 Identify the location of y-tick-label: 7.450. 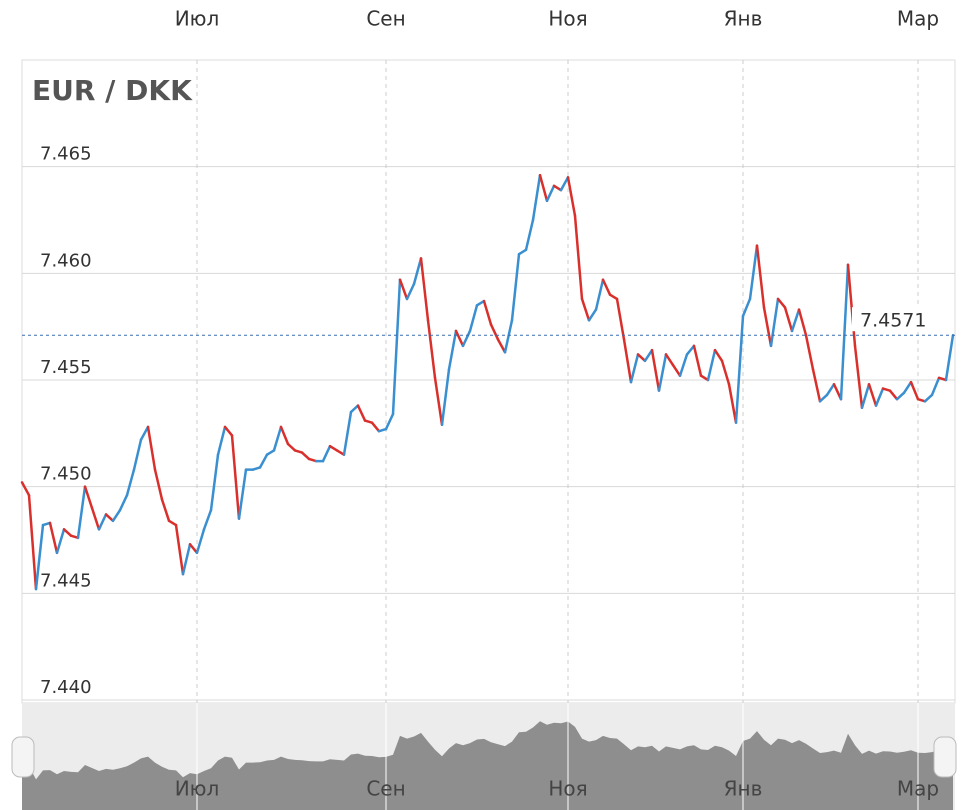
(66, 474).